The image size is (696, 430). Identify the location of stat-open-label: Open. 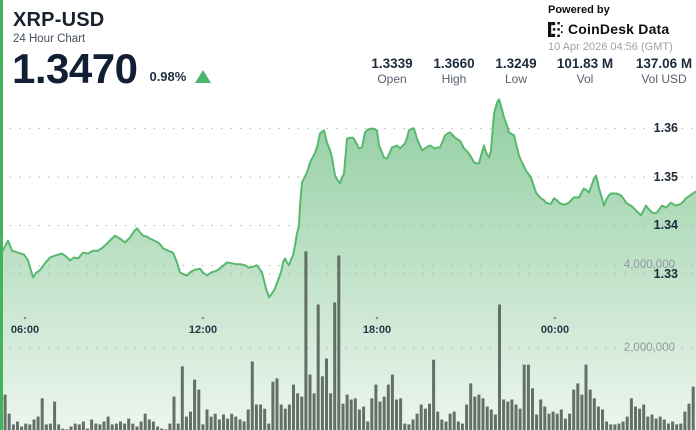
(392, 79).